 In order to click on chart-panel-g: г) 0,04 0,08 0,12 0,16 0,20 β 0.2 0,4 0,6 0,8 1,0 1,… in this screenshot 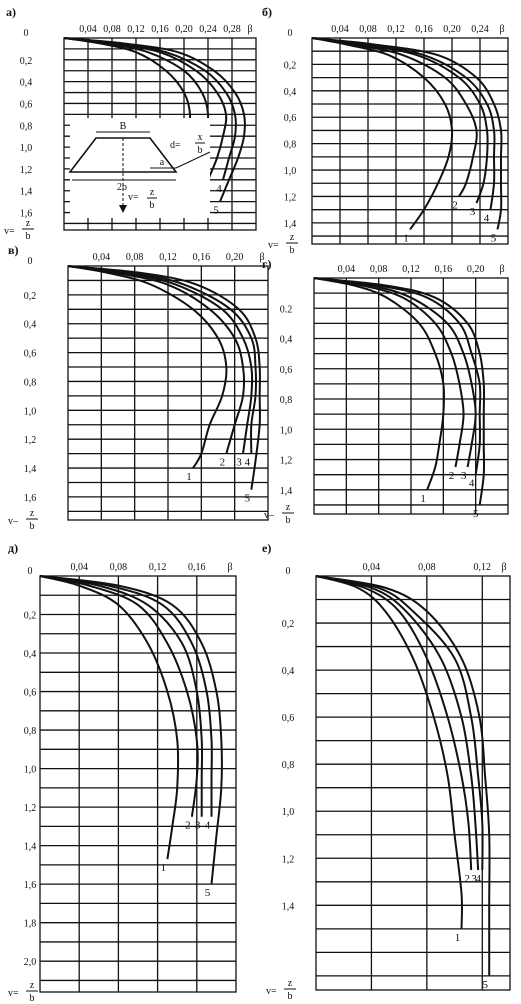, I will do `click(385, 391)`.